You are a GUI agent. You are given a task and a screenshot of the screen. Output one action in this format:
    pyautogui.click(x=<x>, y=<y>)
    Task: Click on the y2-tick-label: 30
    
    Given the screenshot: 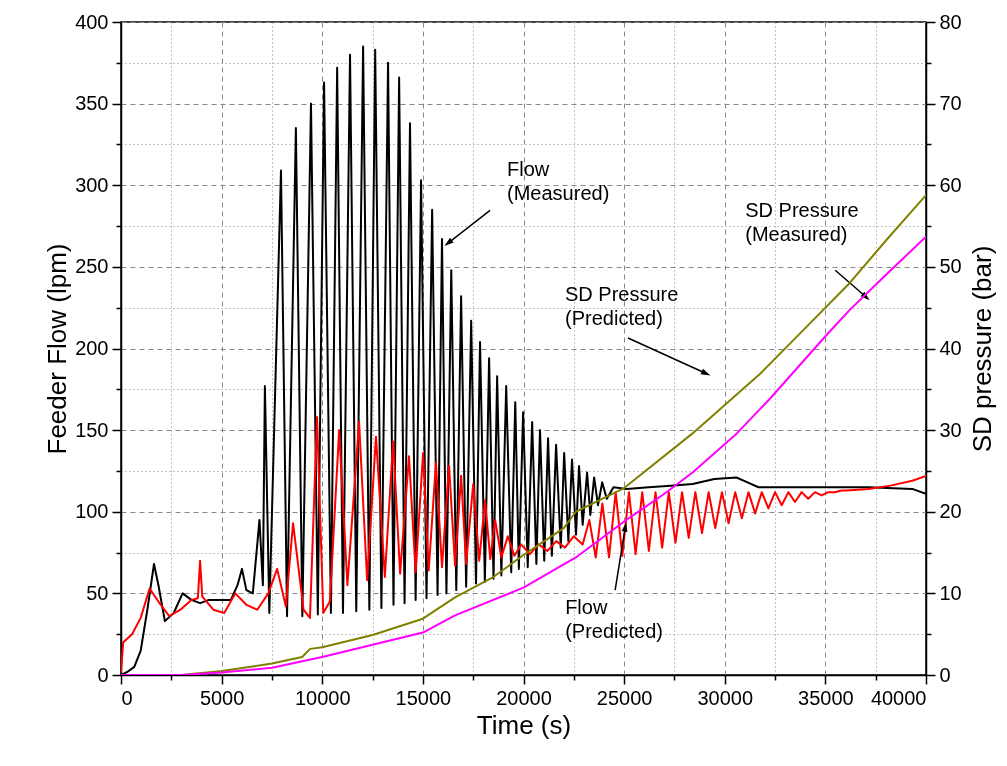 What is the action you would take?
    pyautogui.click(x=950, y=429)
    